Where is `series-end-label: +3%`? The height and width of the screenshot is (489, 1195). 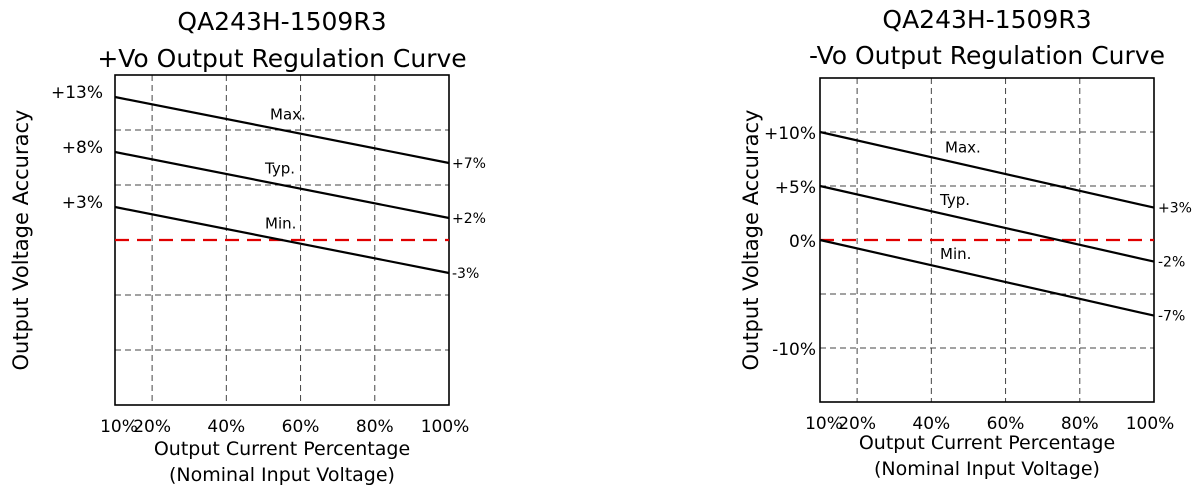
series-end-label: +3% is located at coordinates (1175, 209).